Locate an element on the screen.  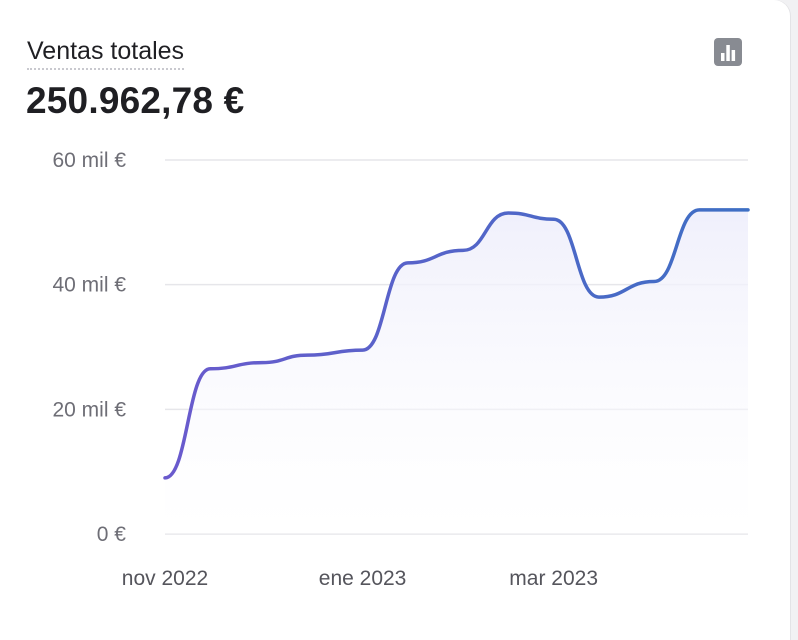
y-tick-label: 20 mil € is located at coordinates (89, 409).